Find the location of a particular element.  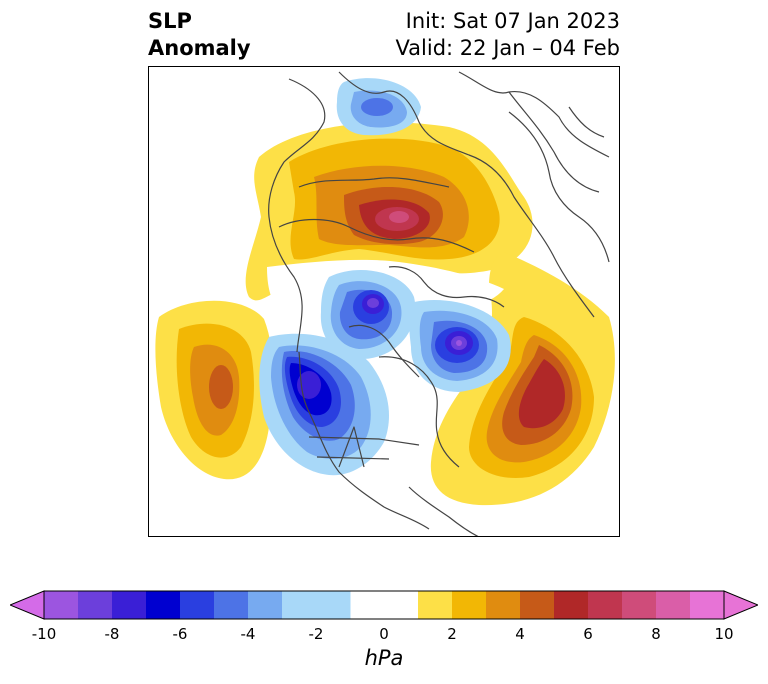

init-date: Init: Sat 07 Jan 2023 is located at coordinates (512, 21).